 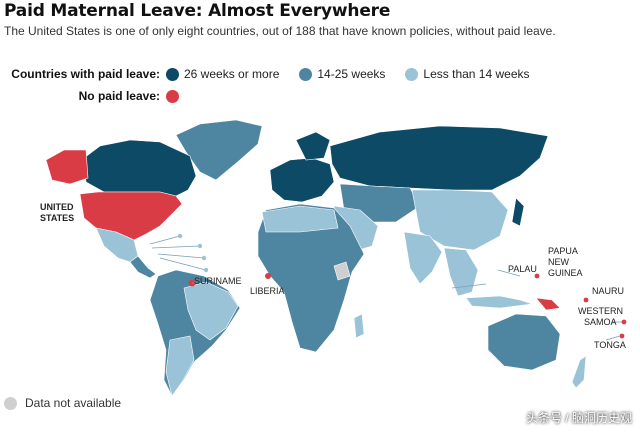 I want to click on not-available-legend: Data not available, so click(x=62, y=403).